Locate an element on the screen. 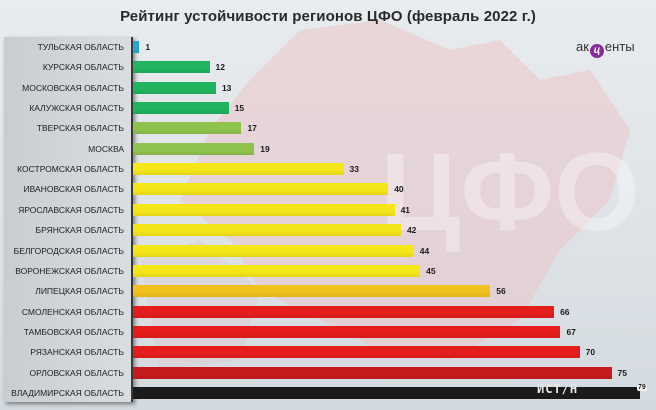 This screenshot has height=410, width=656. bar-row: КОСТРОМСКАЯ ОБЛАСТЬ 33 is located at coordinates (328, 169).